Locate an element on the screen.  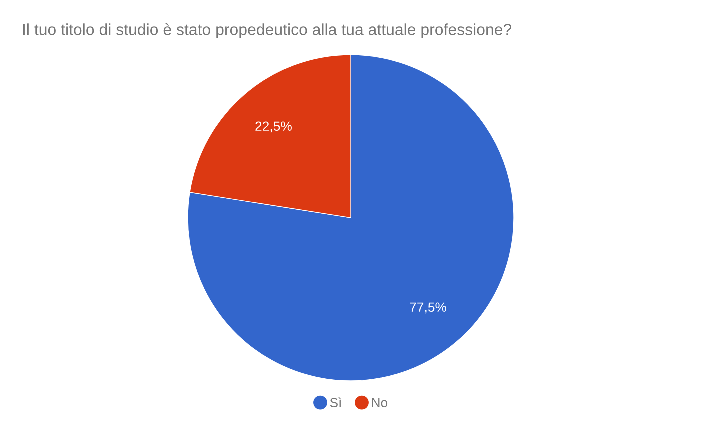
legend-label: Sì is located at coordinates (336, 403).